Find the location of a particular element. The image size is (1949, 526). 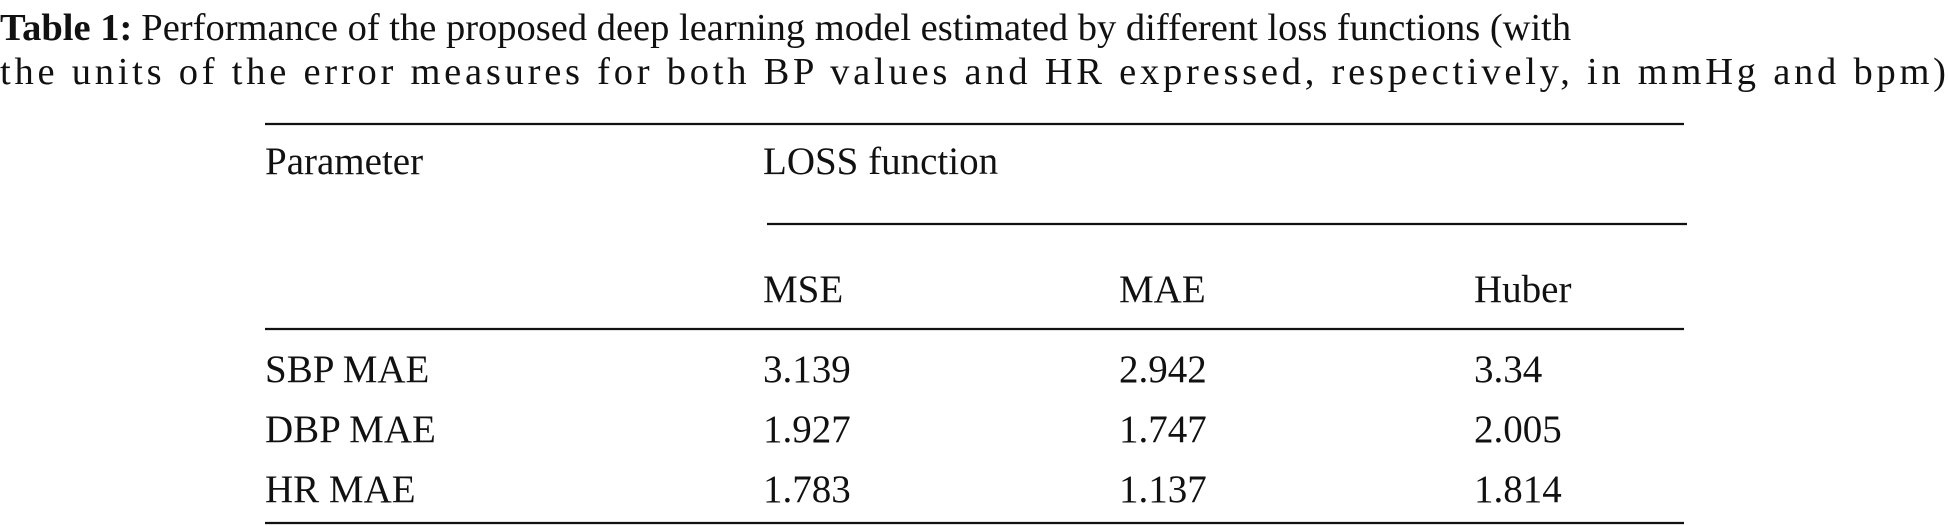

cell: 1.747 is located at coordinates (1163, 429).